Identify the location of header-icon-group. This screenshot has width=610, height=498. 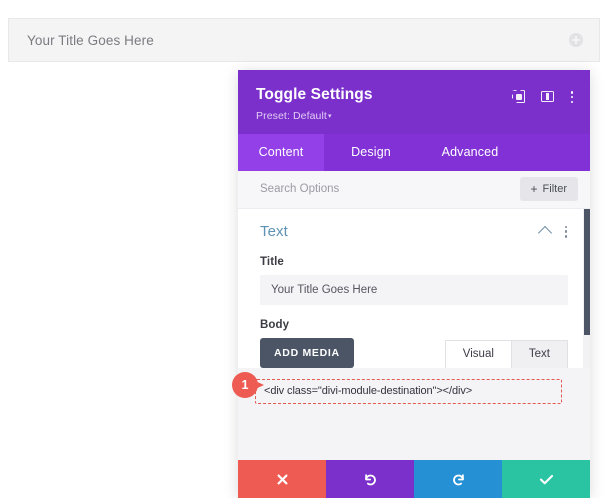
(543, 95).